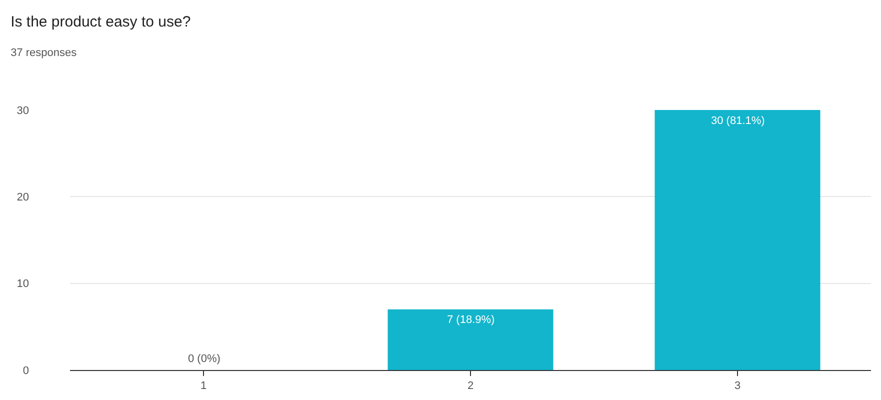 The height and width of the screenshot is (400, 881). I want to click on x-tick-label: 2, so click(470, 386).